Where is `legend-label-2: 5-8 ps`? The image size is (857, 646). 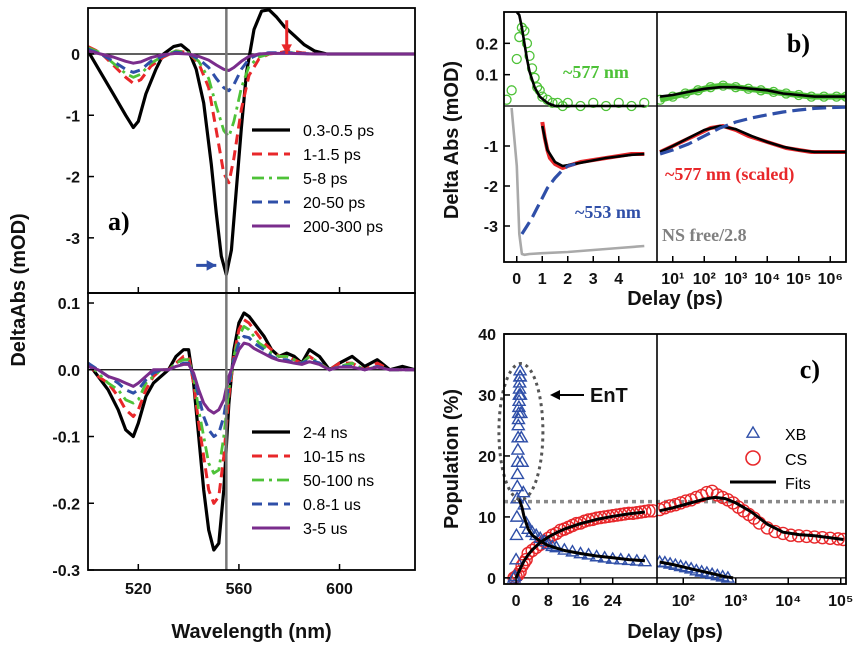
legend-label-2: 5-8 ps is located at coordinates (325, 179).